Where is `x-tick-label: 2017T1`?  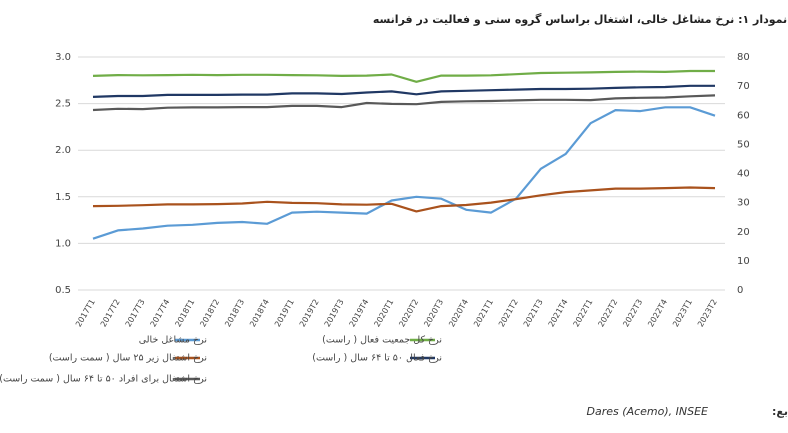 x-tick-label: 2017T1 is located at coordinates (85, 313).